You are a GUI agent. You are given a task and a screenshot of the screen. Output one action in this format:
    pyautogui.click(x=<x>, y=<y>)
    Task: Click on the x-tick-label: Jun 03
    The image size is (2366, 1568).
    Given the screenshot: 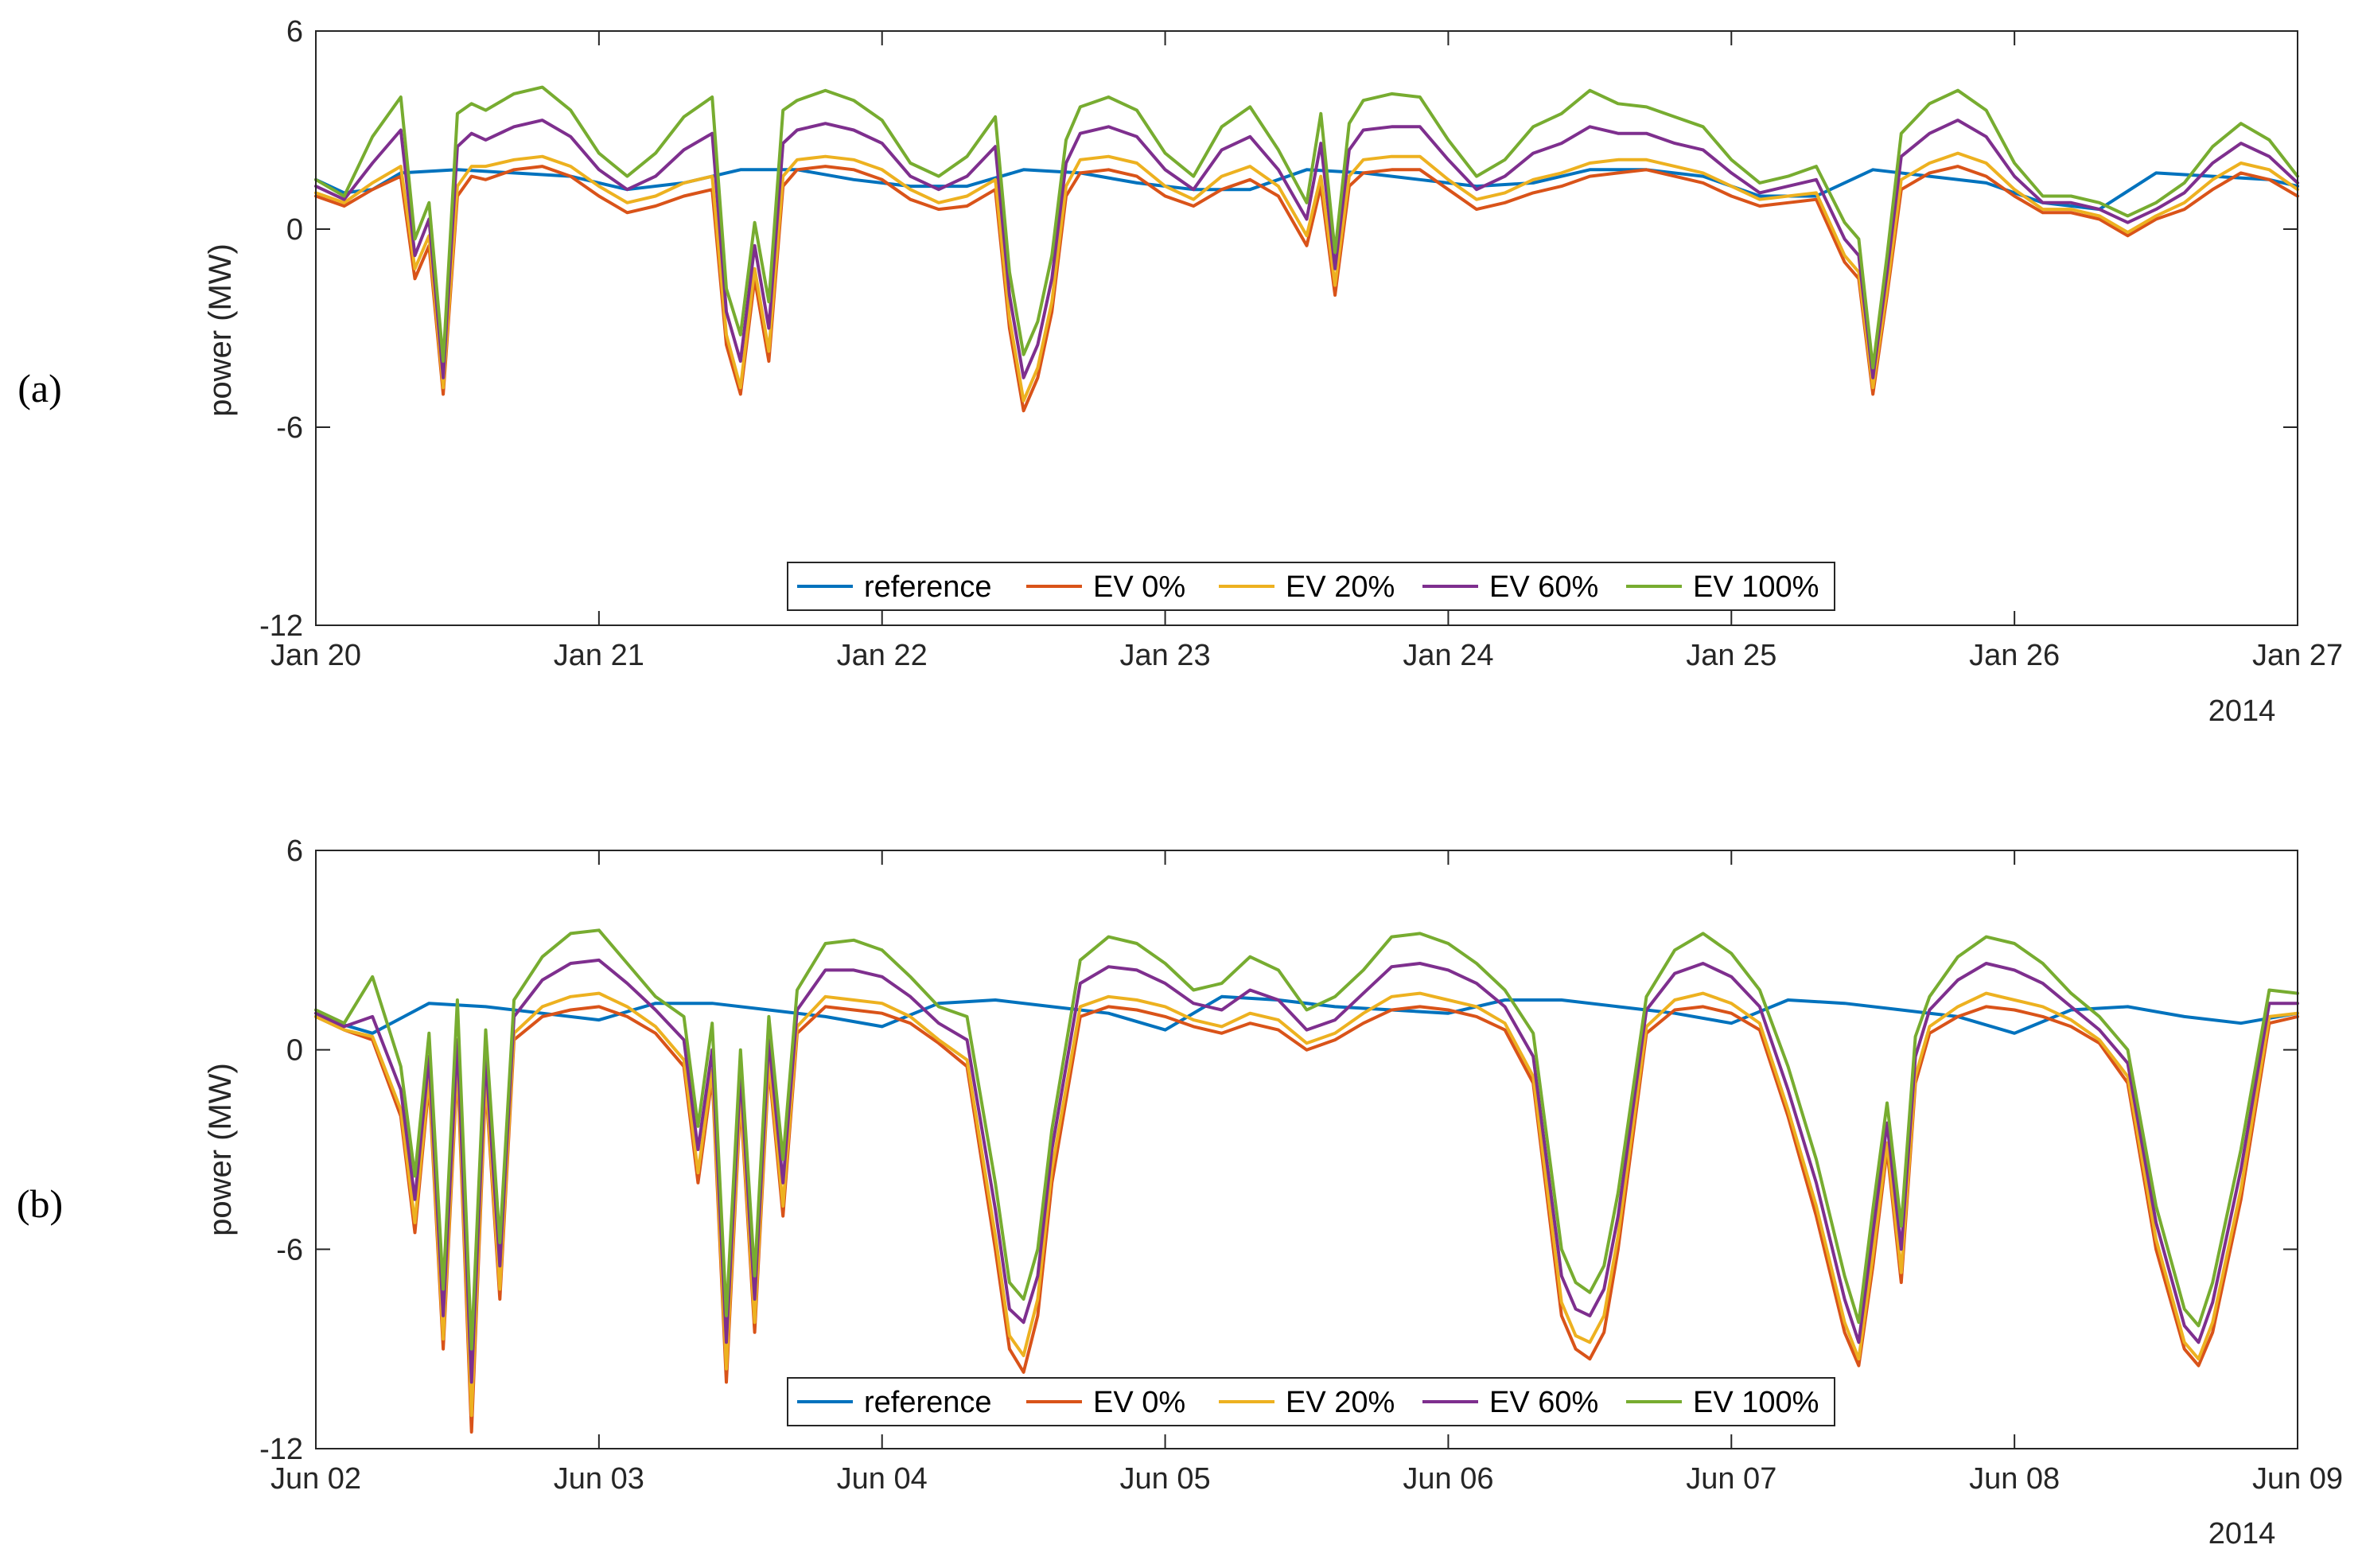 What is the action you would take?
    pyautogui.click(x=599, y=1479)
    